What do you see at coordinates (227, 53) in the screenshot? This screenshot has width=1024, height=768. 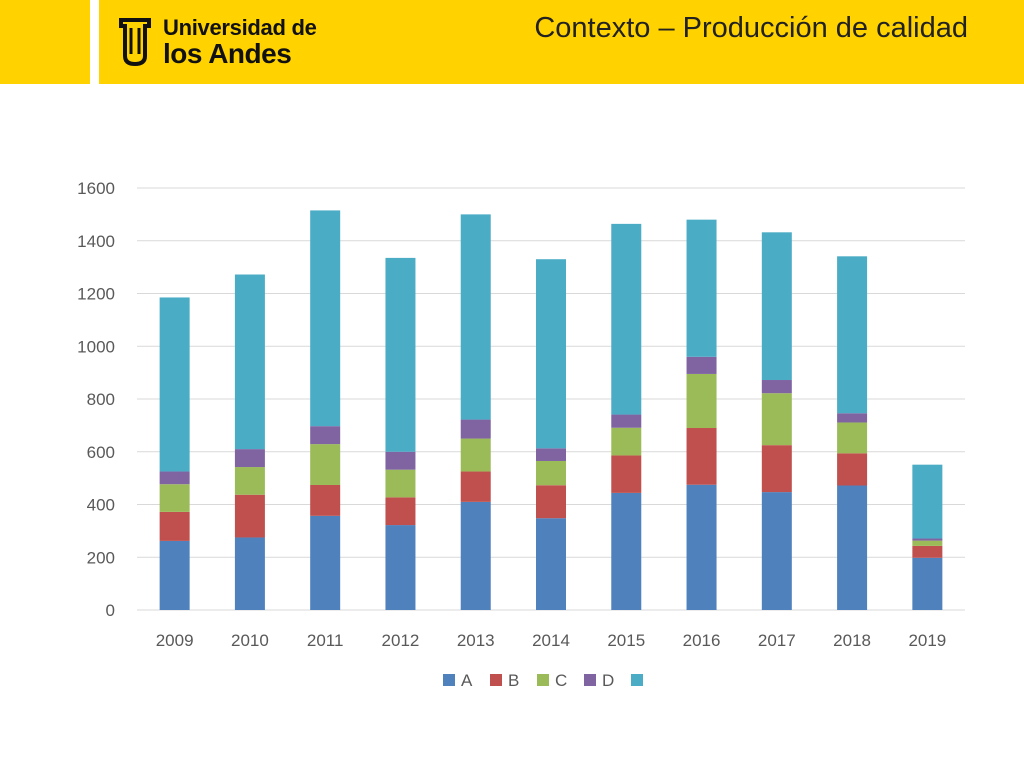 I see `logo-line2: los Andes` at bounding box center [227, 53].